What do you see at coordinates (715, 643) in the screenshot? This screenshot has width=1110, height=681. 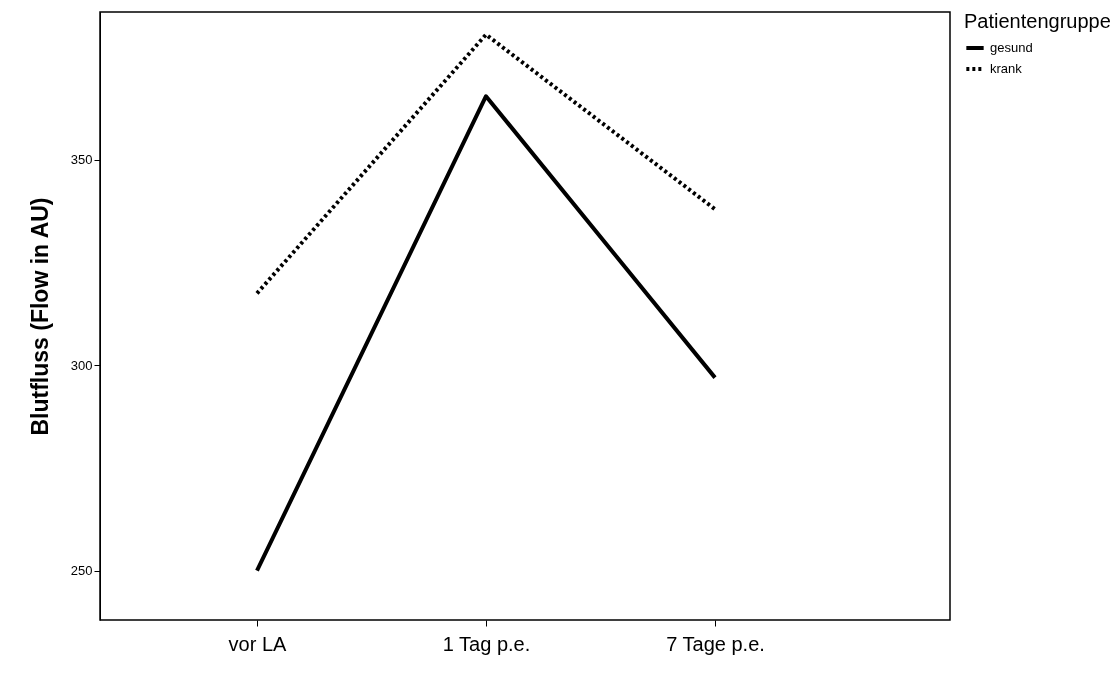 I see `x-tick-label: 7 Tage p.e.` at bounding box center [715, 643].